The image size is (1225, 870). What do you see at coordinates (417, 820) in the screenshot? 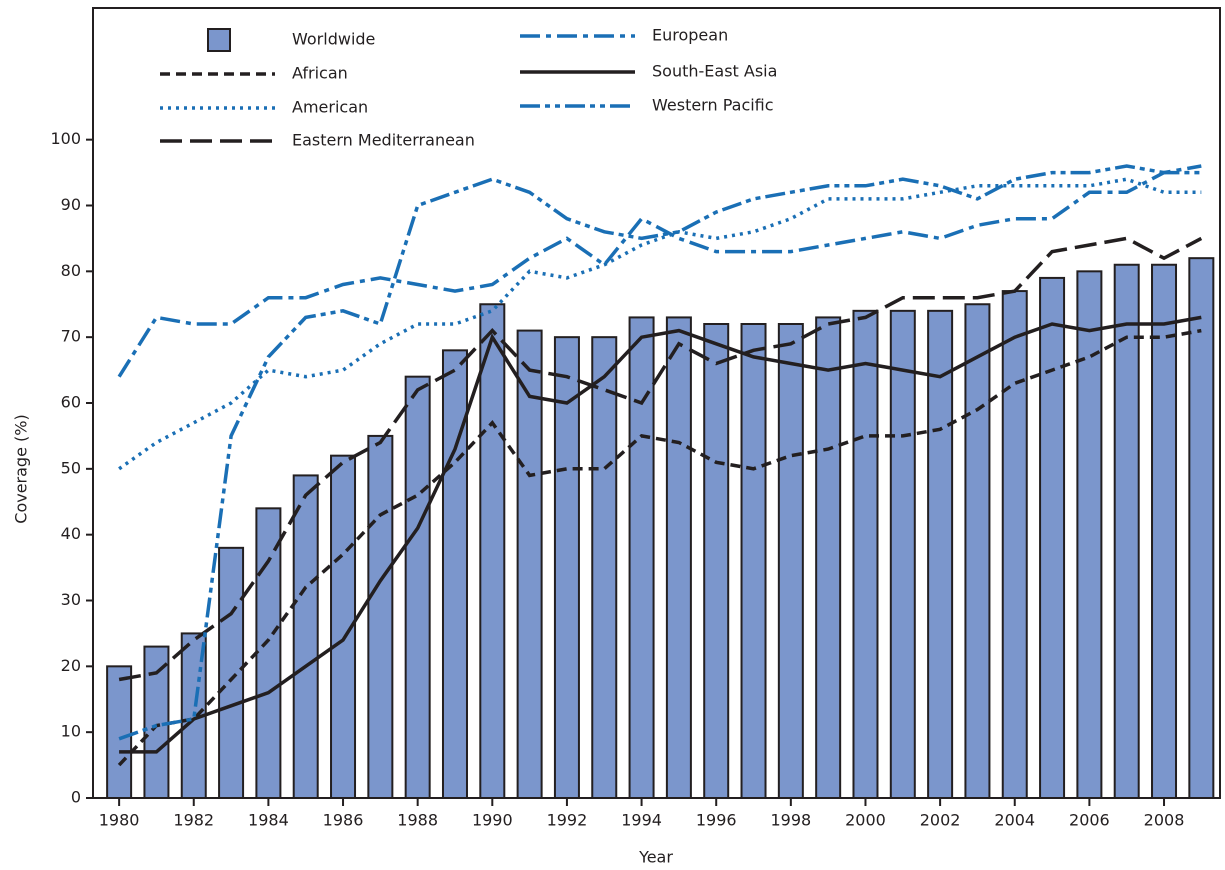
I see `x-tick-label: 1988` at bounding box center [417, 820].